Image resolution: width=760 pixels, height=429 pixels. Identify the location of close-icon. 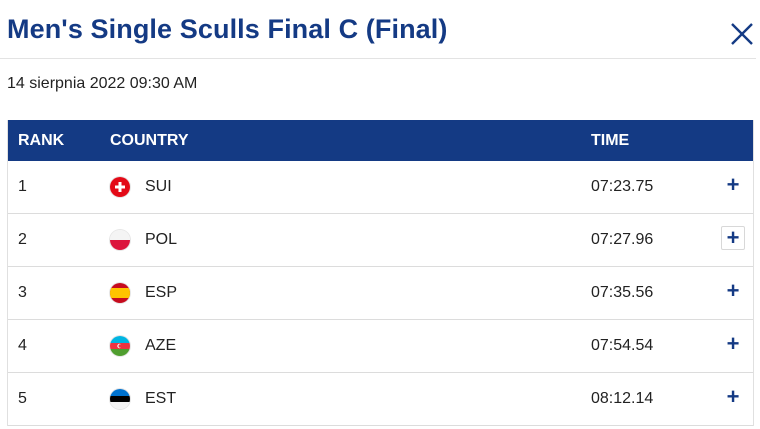
(742, 34).